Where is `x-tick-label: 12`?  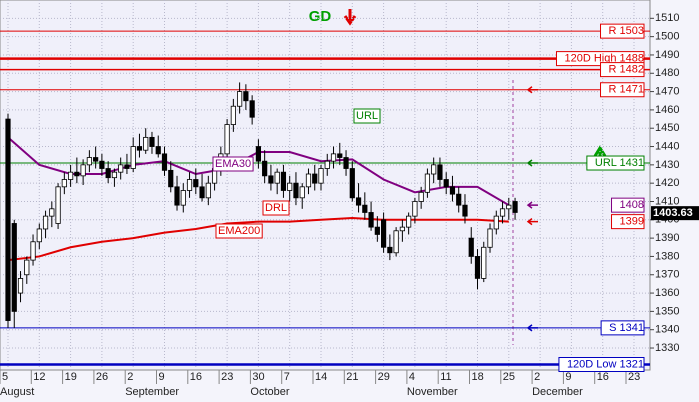
x-tick-label: 12 is located at coordinates (39, 377).